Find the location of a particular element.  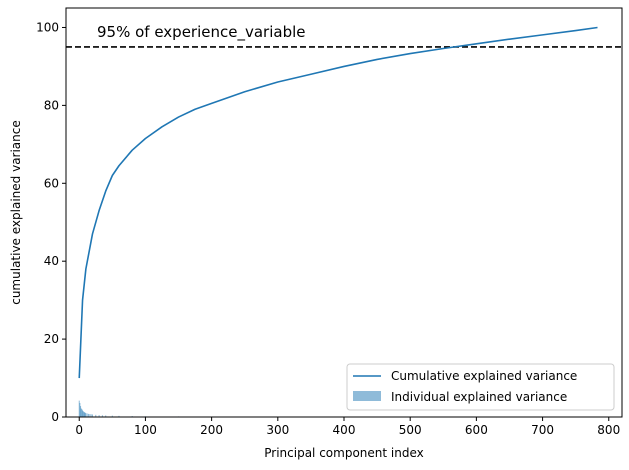

x-tick-label: 100 is located at coordinates (145, 430).